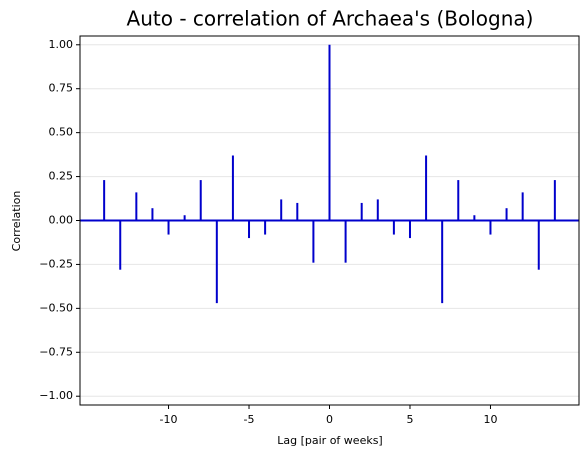 This screenshot has height=459, width=587. I want to click on x-tick-label: 10, so click(490, 419).